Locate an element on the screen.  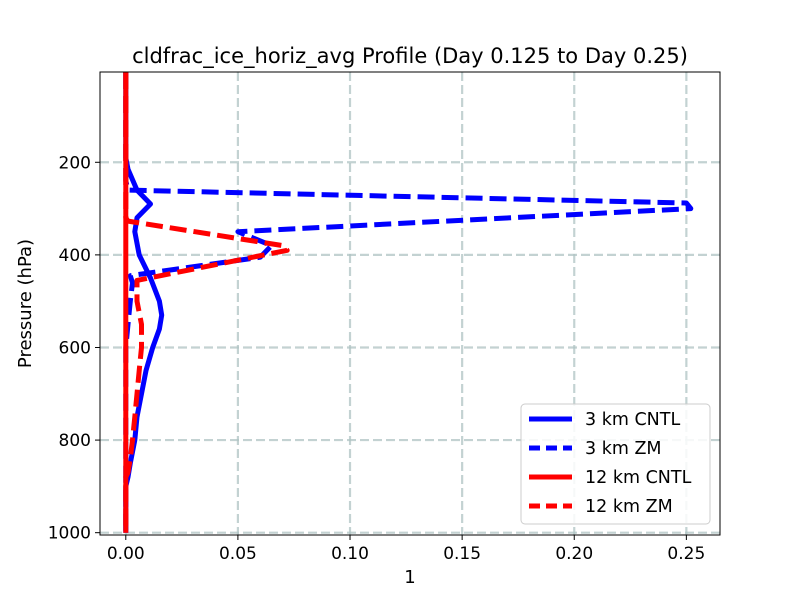
y-tick-label: 200 is located at coordinates (75, 163).